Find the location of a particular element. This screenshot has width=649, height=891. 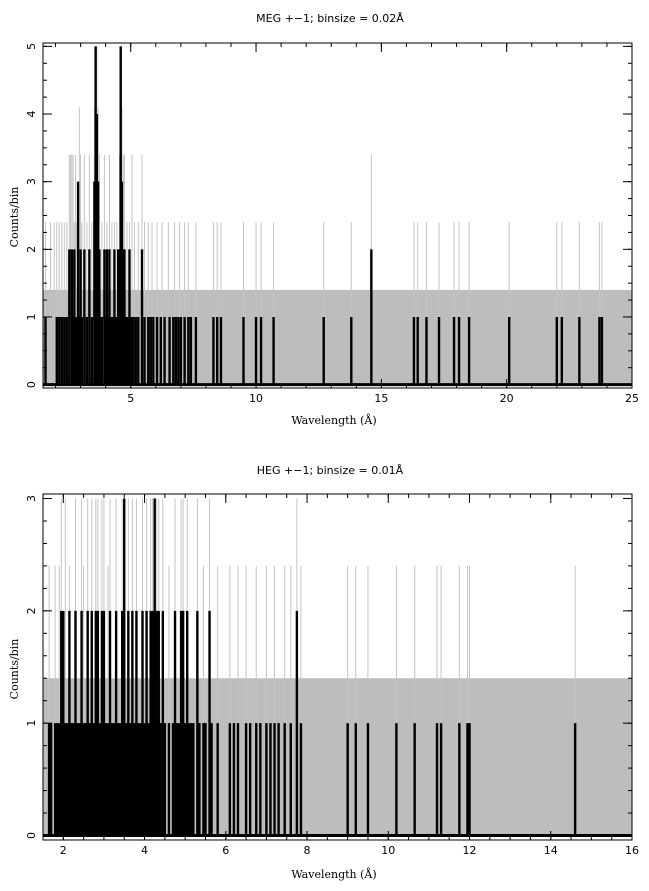

heg-title: HEG +−1; binsize = 0.01Å is located at coordinates (330, 470).